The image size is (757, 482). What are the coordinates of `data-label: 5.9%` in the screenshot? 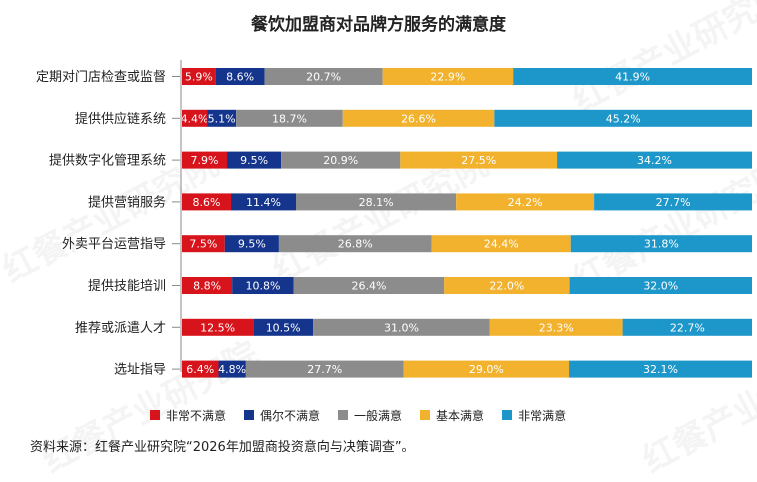 It's located at (199, 77).